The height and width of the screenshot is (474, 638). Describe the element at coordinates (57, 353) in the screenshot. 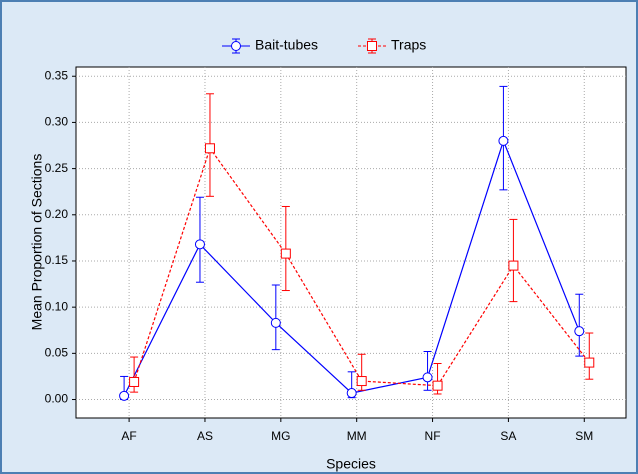

I see `y-tick-label: 0.05` at that location.